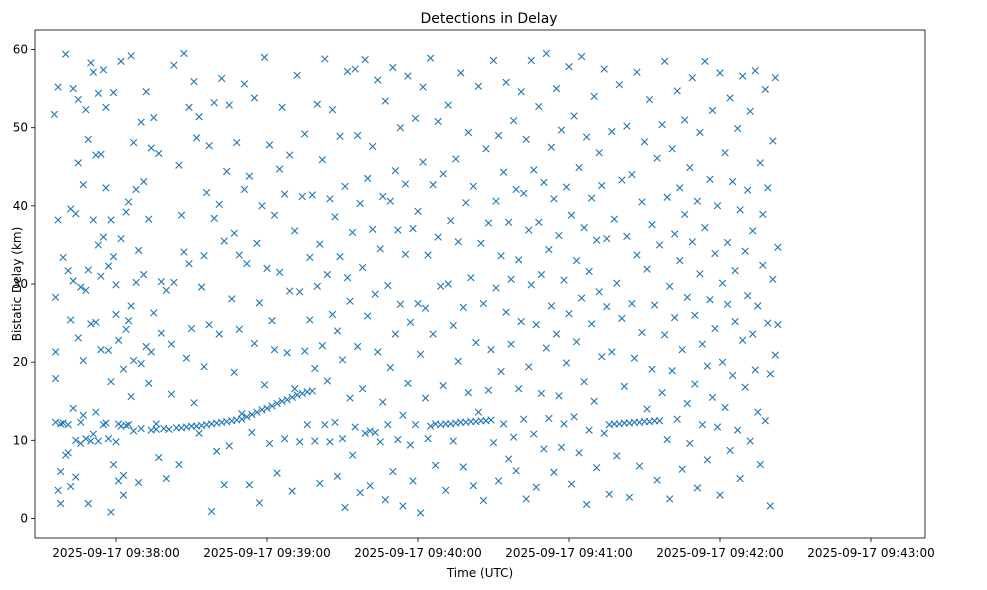  Describe the element at coordinates (20, 50) in the screenshot. I see `y-tick-label: 60` at that location.